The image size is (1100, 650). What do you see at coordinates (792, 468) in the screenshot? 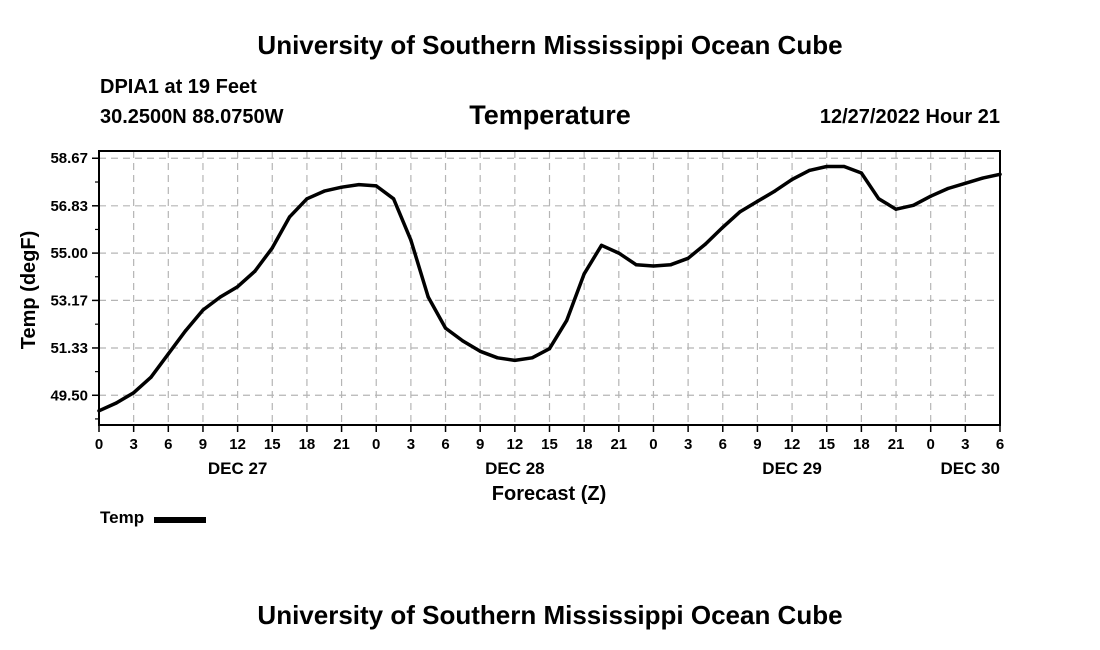
I see `x-day-label: DEC 29` at bounding box center [792, 468].